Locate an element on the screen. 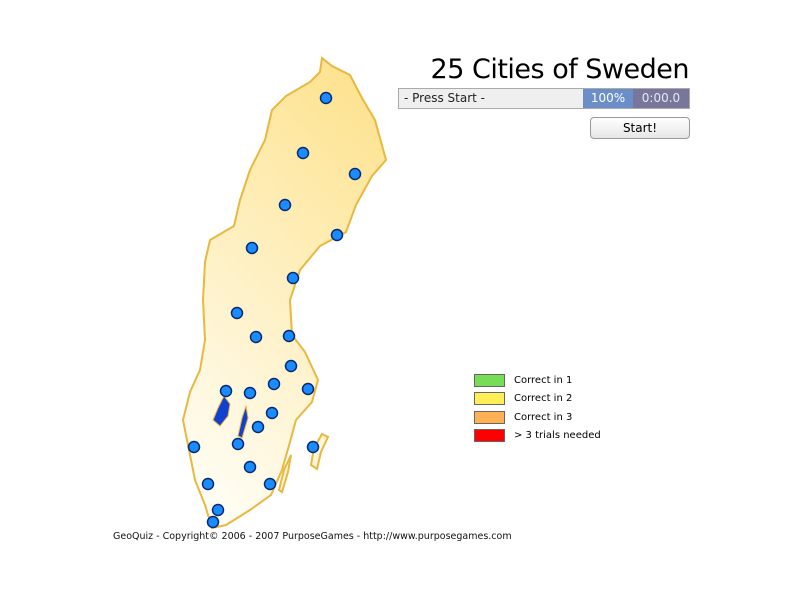 This screenshot has height=600, width=800. timer: 0:00.0 is located at coordinates (661, 98).